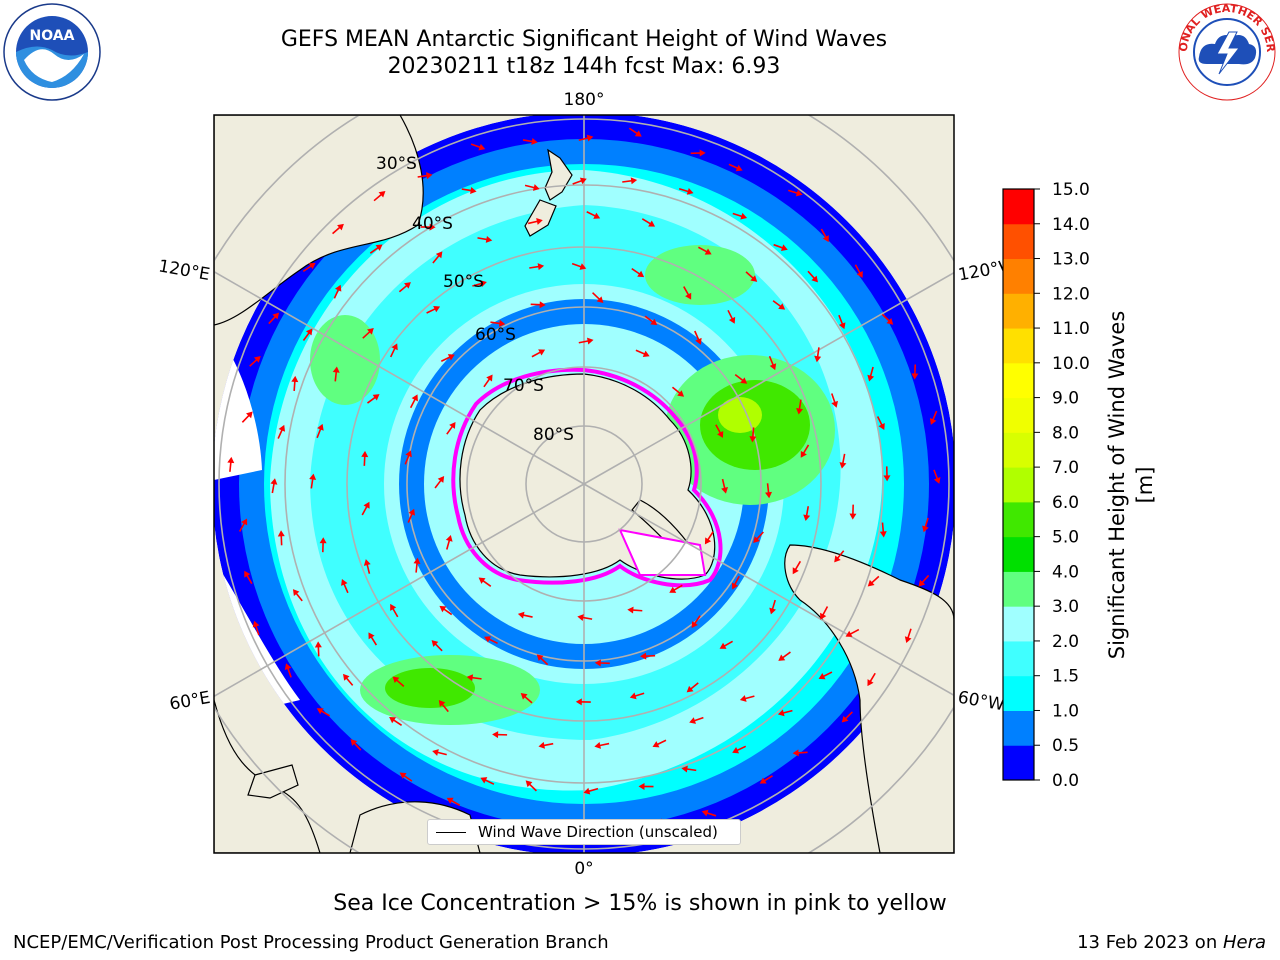 Image resolution: width=1280 pixels, height=960 pixels. I want to click on colorbar-tick-label: 1.0, so click(1065, 711).